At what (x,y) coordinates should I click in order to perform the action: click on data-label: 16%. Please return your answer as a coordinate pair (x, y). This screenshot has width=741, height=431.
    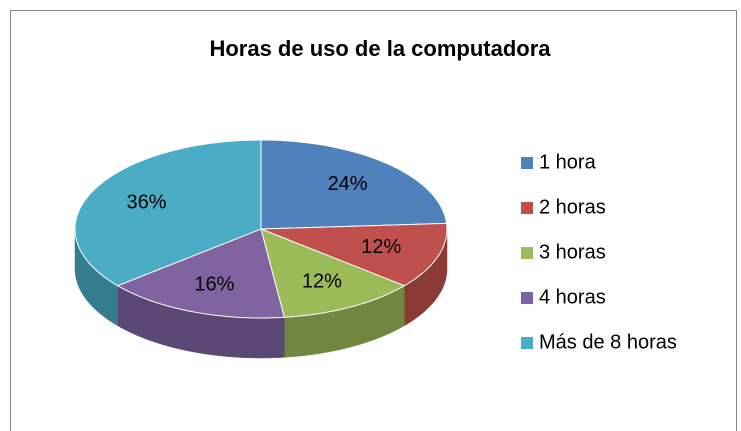
    Looking at the image, I should click on (214, 285).